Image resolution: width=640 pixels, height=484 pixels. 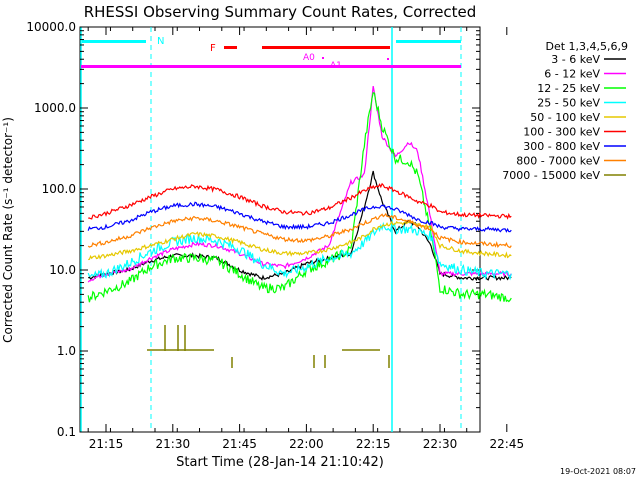 I want to click on flag-label-a0: A0, so click(x=309, y=58).